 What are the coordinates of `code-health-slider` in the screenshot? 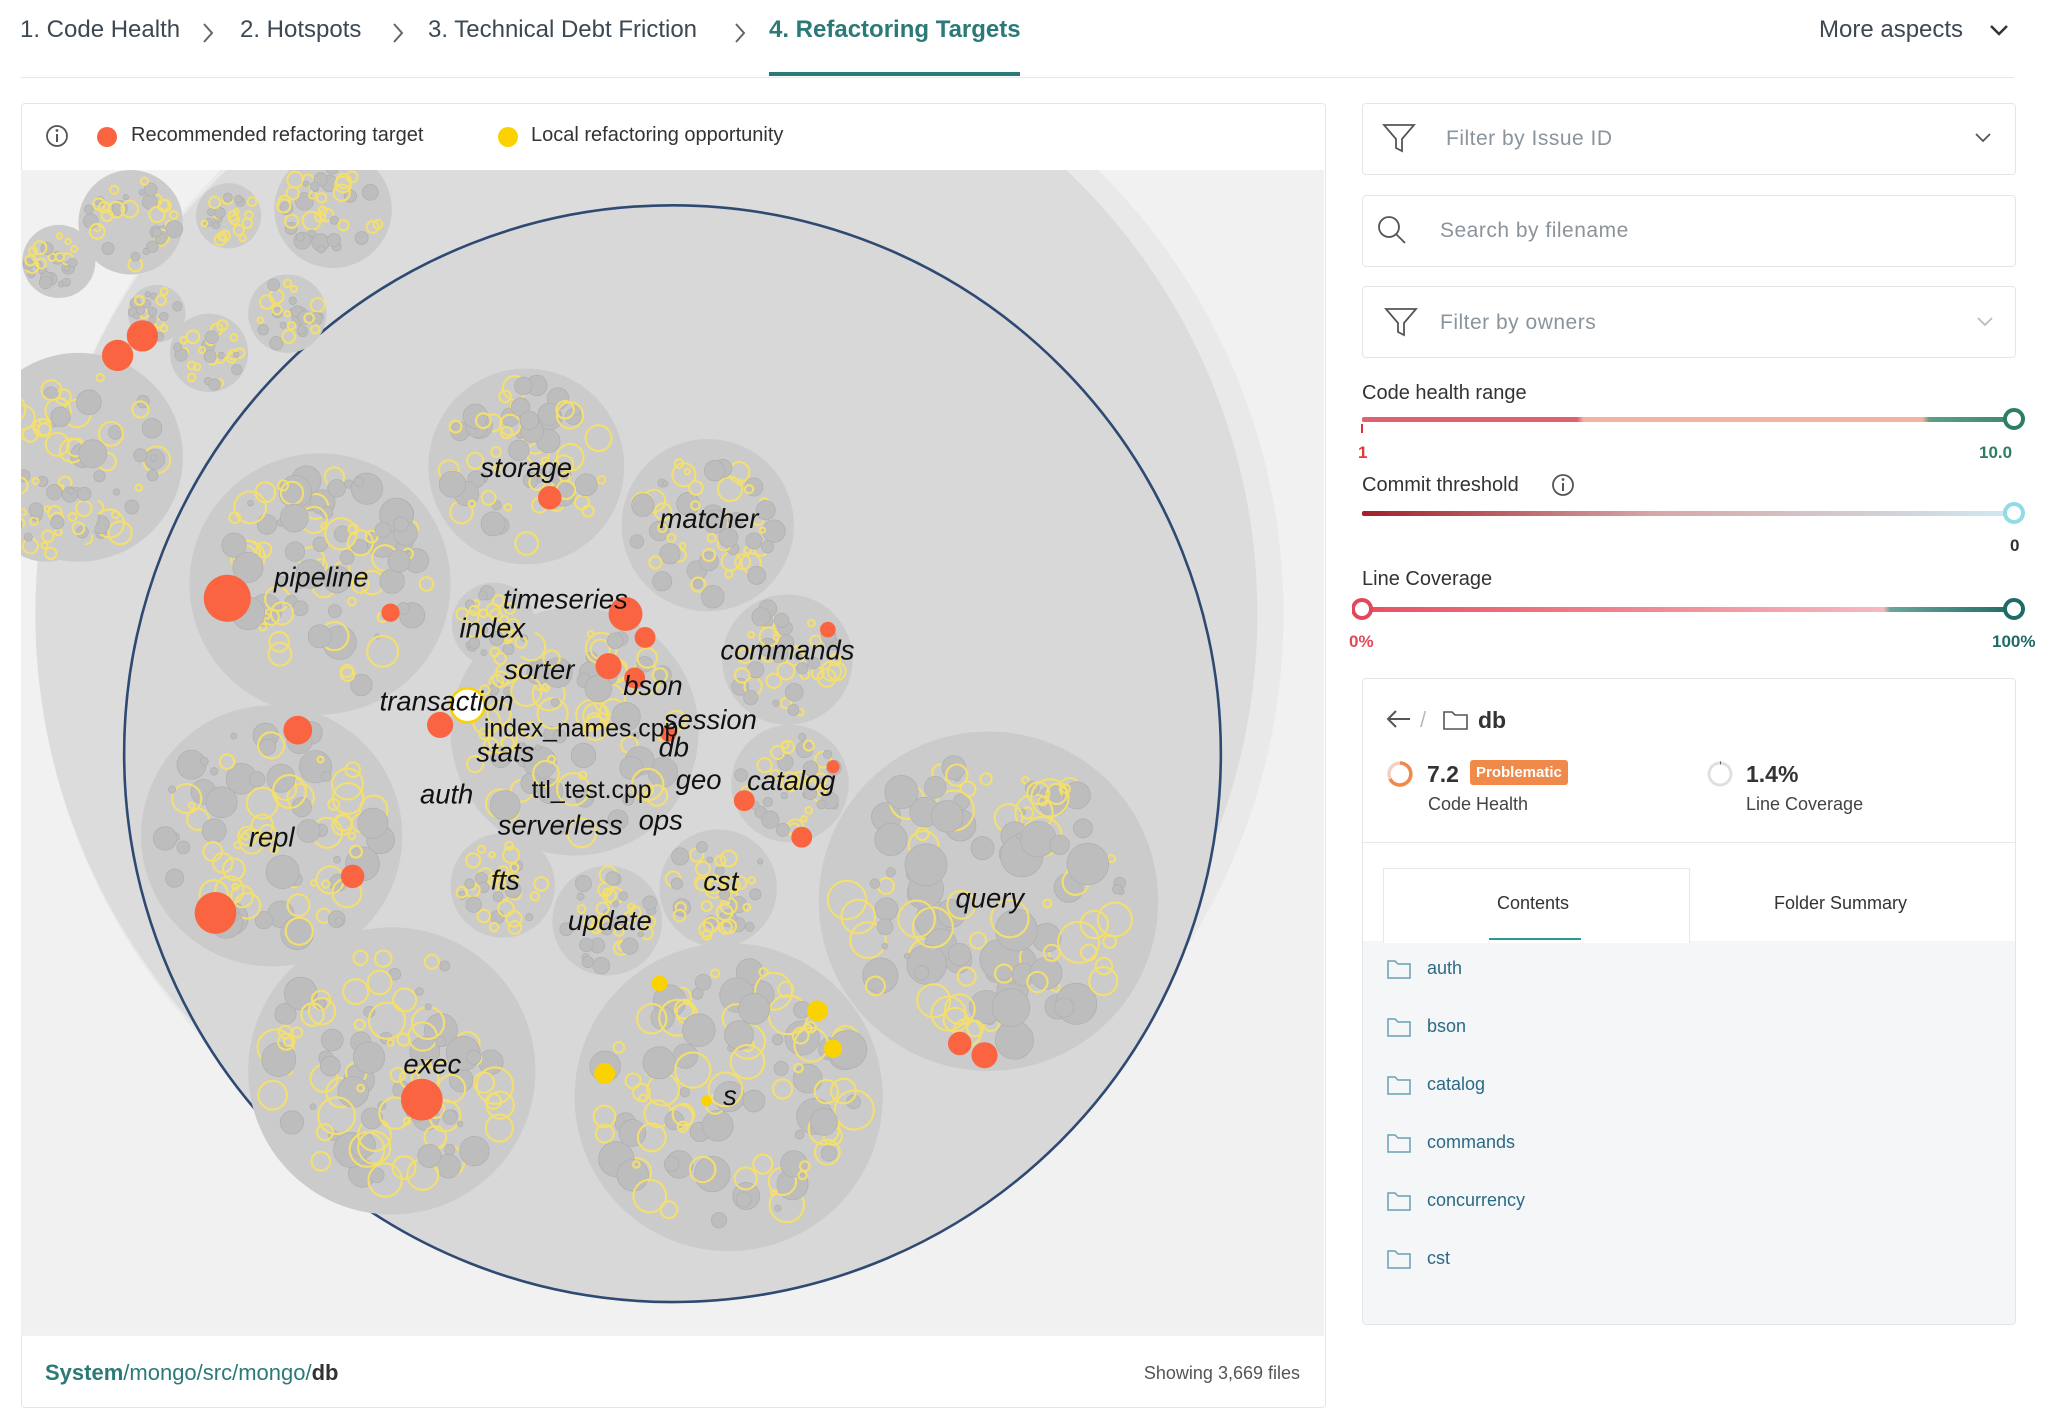 It's located at (1692, 420).